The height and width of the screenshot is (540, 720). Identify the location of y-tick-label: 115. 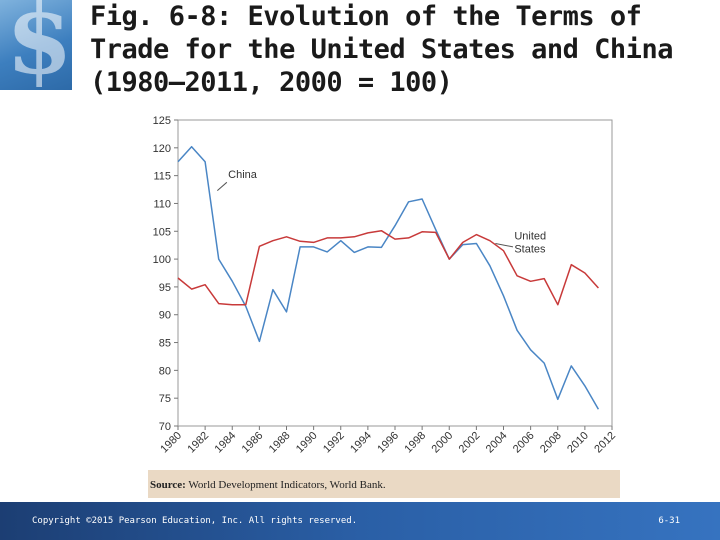
(162, 177).